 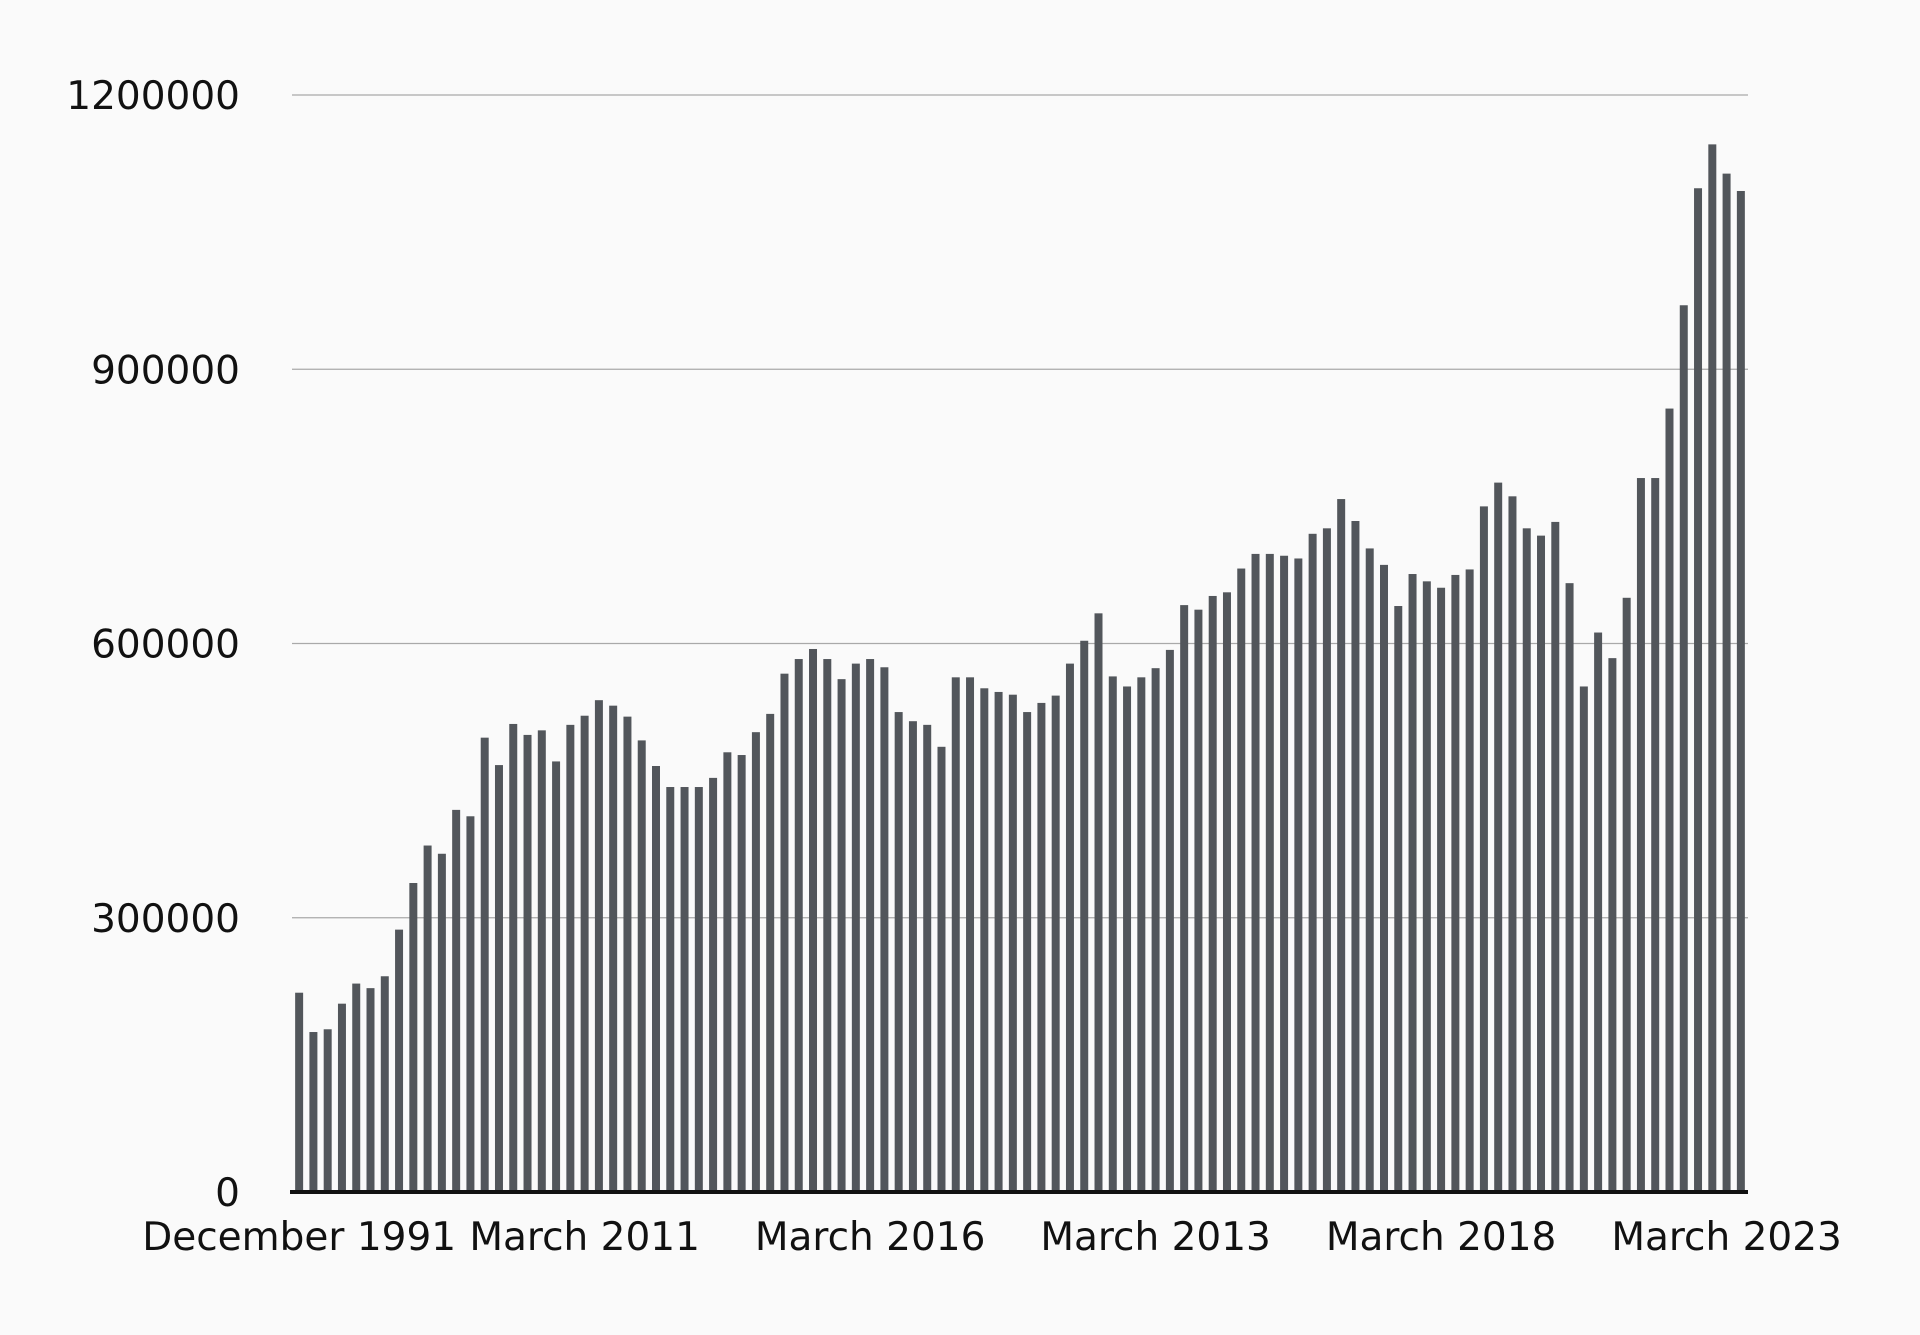 What do you see at coordinates (870, 1237) in the screenshot?
I see `x-tick-label: March 2016` at bounding box center [870, 1237].